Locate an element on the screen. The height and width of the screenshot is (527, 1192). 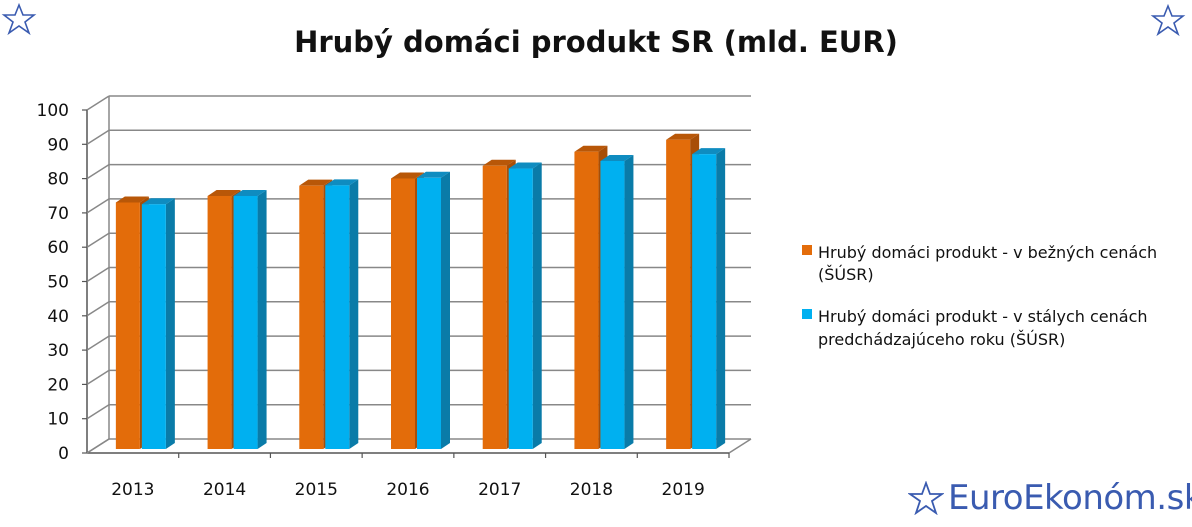
y-tick-label: 50 is located at coordinates (58, 283).